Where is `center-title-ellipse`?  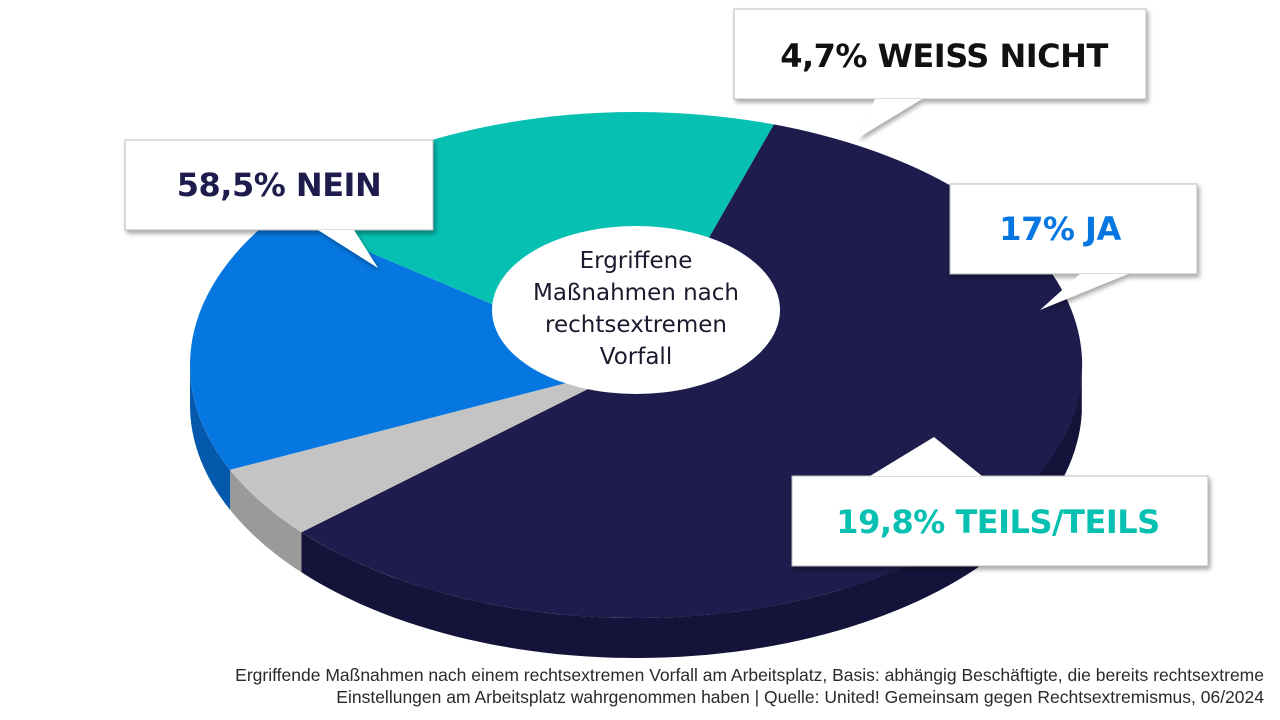
center-title-ellipse is located at coordinates (636, 310).